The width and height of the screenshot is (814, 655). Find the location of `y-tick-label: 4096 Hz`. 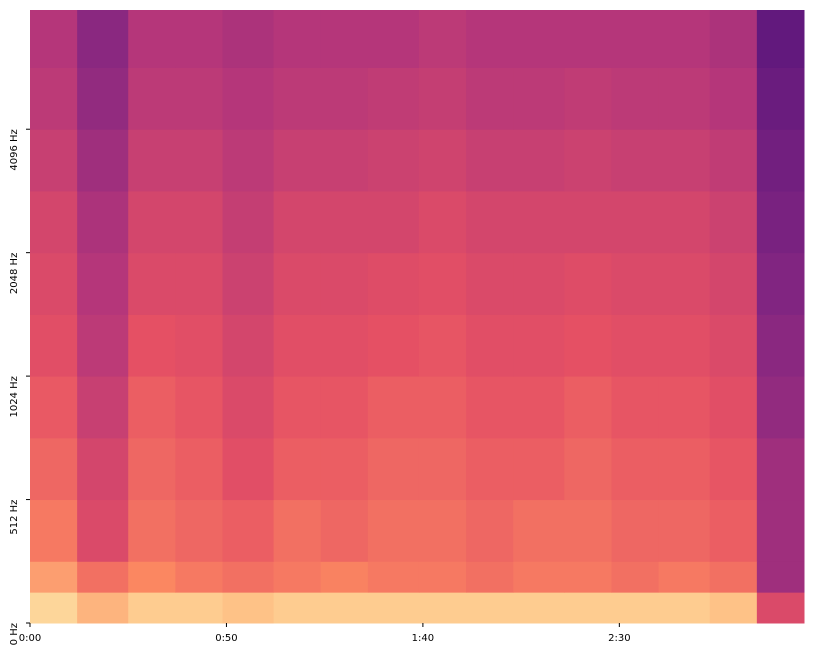

y-tick-label: 4096 Hz is located at coordinates (14, 149).